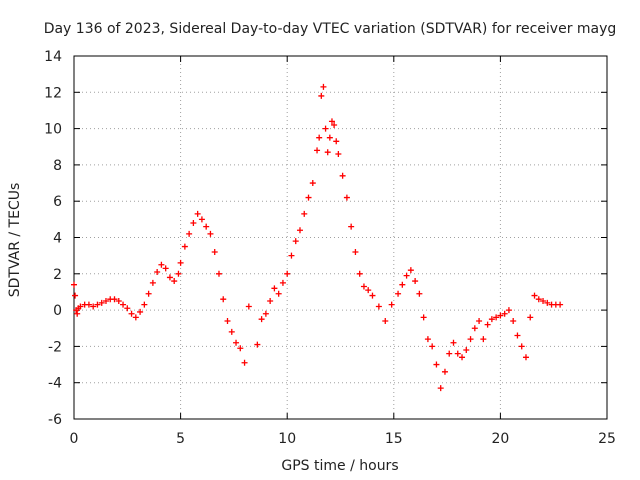 The image size is (640, 480). Describe the element at coordinates (180, 439) in the screenshot. I see `x-tick-label: 5` at that location.